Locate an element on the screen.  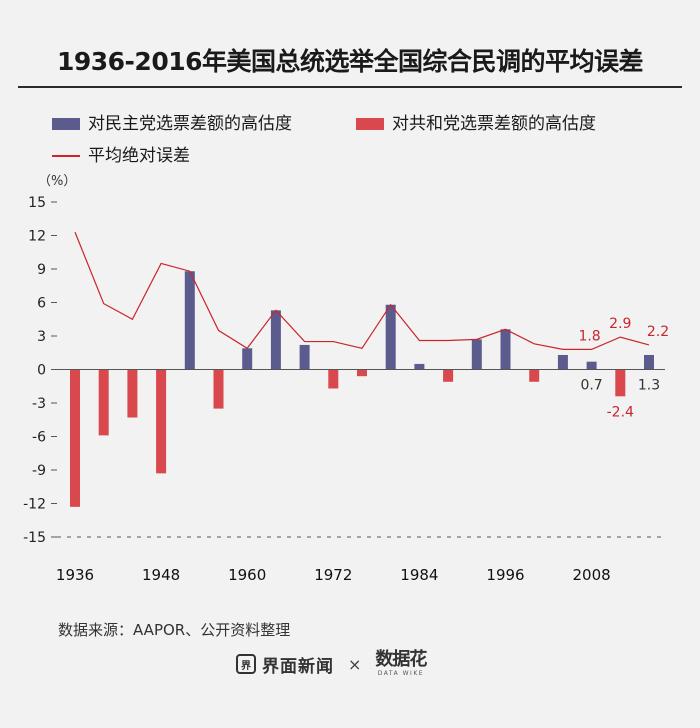
y-tick-label: 0 is located at coordinates (41, 371).